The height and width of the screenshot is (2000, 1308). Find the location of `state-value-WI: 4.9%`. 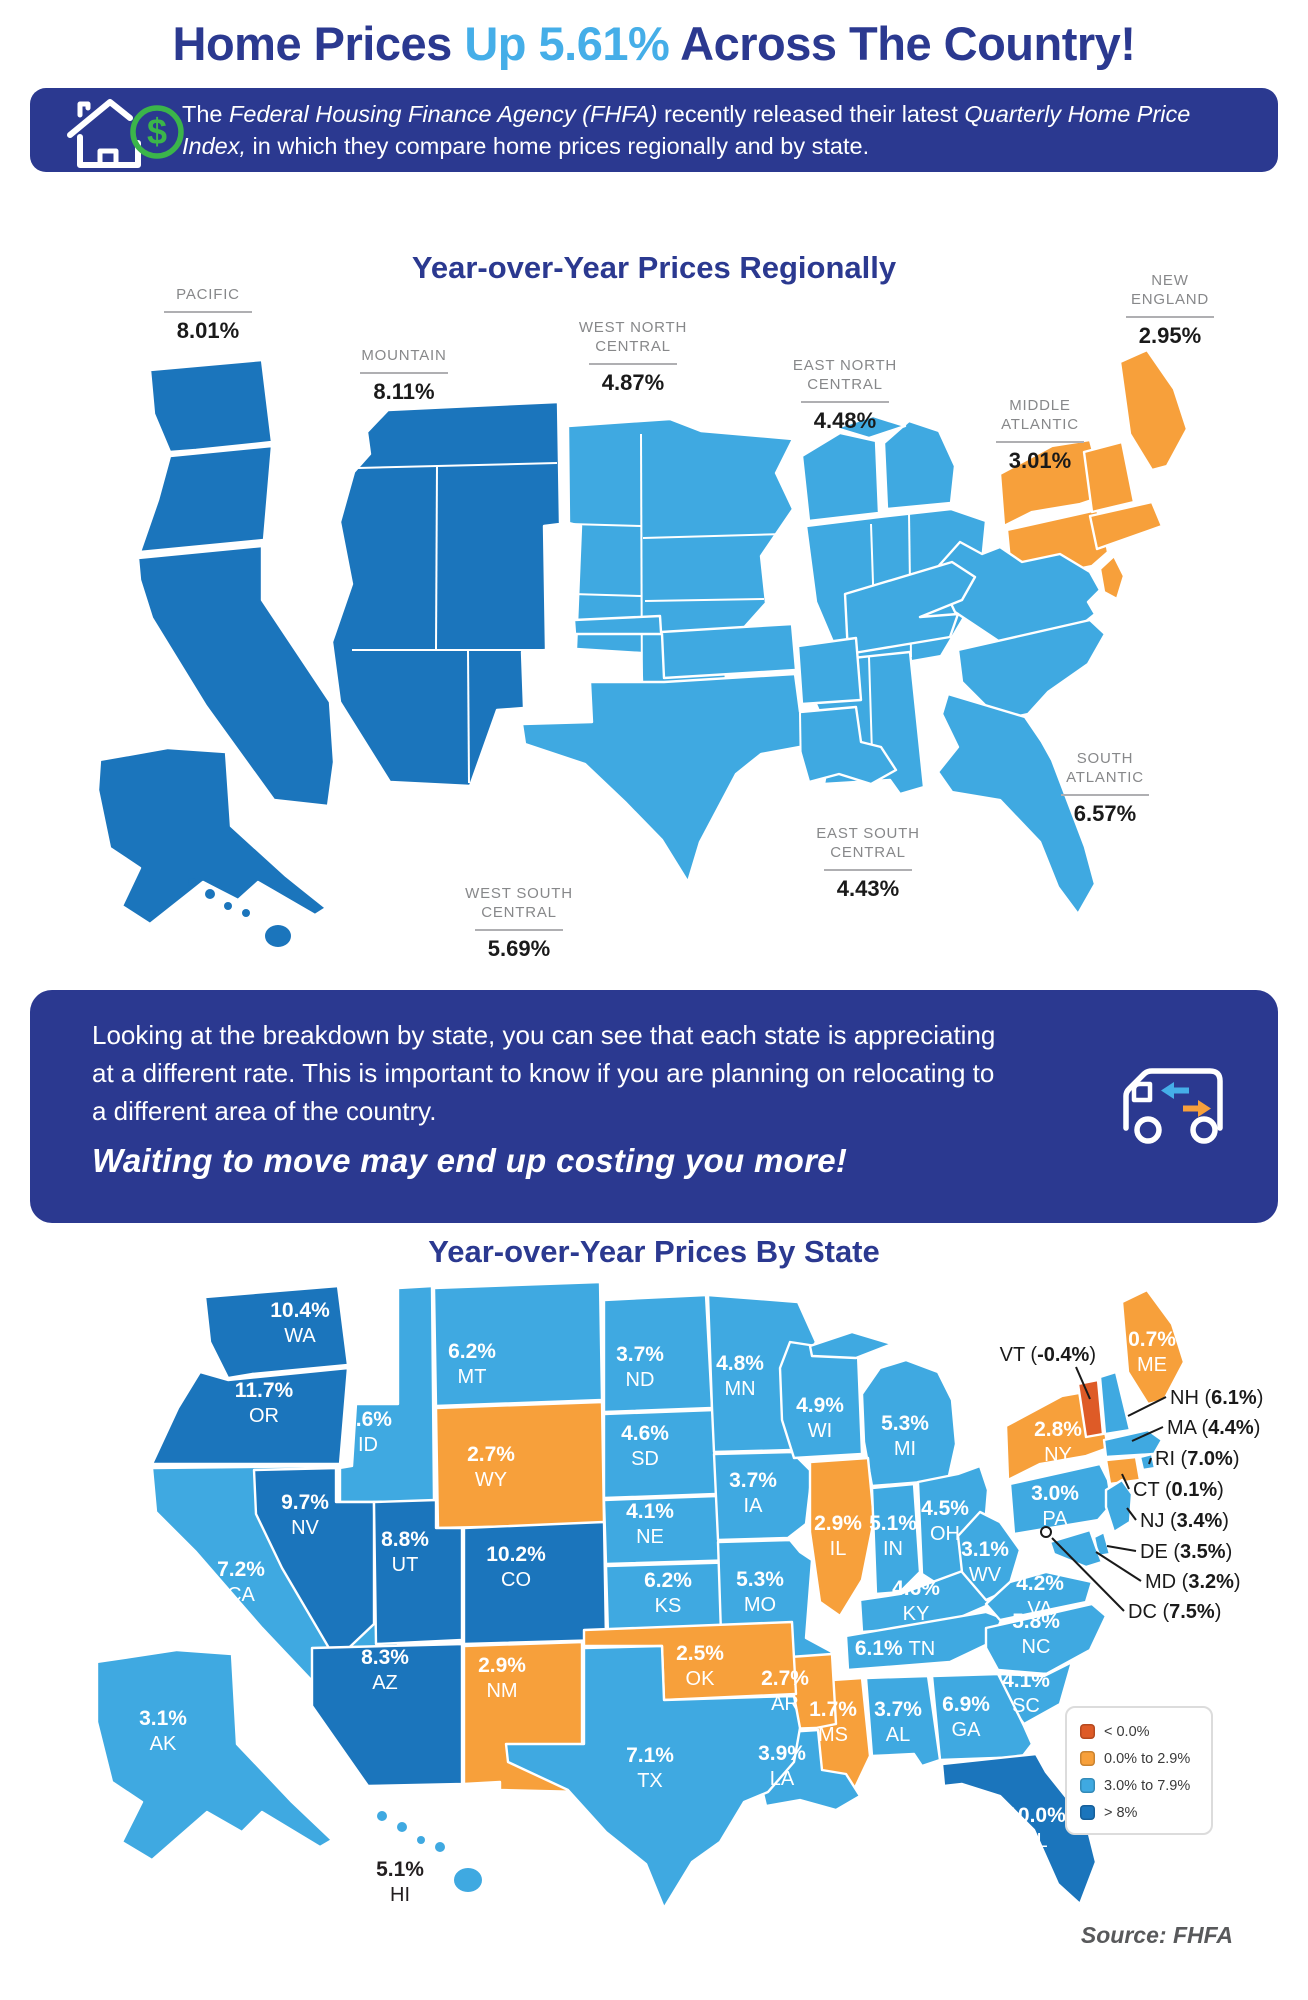

state-value-WI: 4.9% is located at coordinates (820, 1405).